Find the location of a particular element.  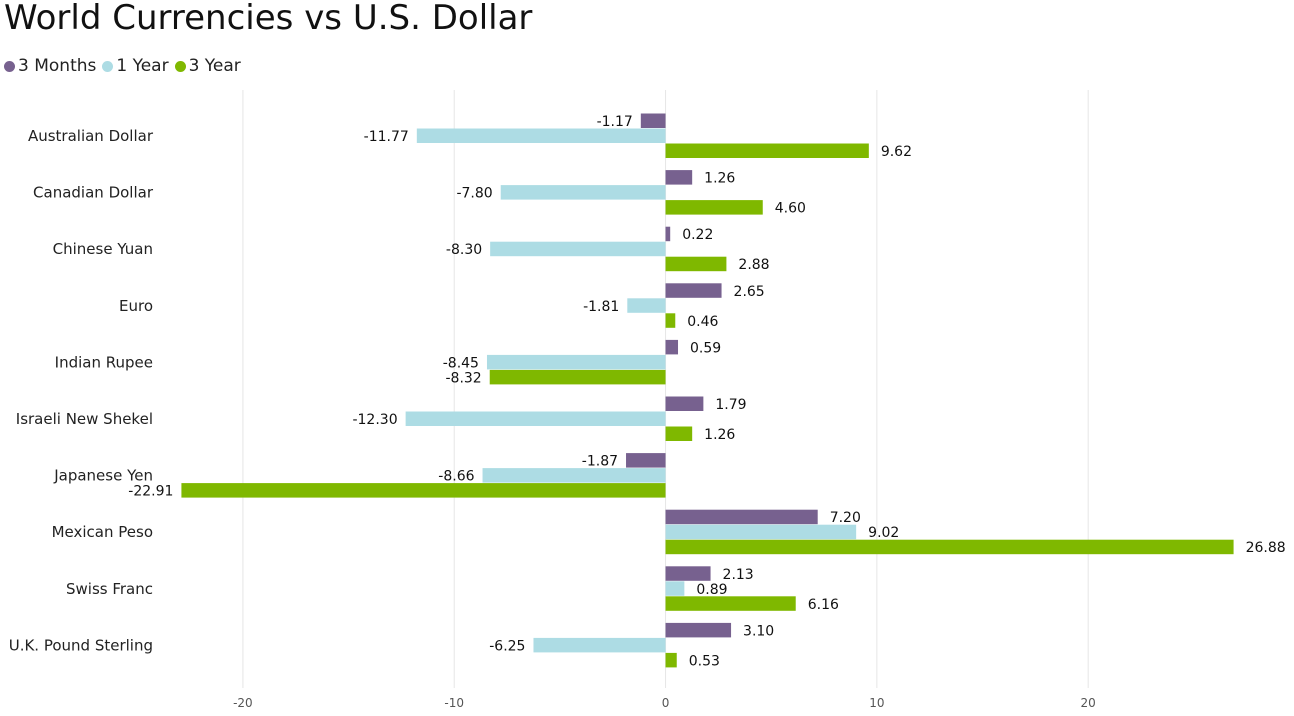

data-label: 7.20 is located at coordinates (845, 518).